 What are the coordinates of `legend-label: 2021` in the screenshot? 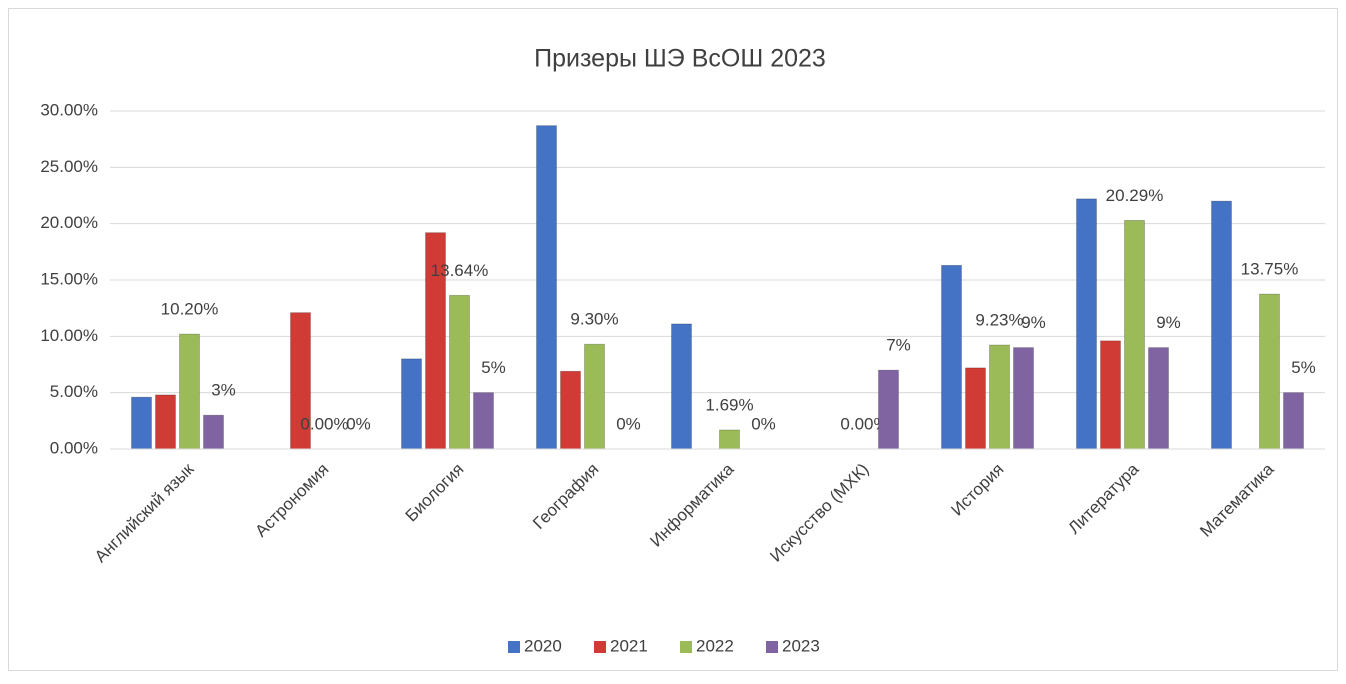 It's located at (629, 645).